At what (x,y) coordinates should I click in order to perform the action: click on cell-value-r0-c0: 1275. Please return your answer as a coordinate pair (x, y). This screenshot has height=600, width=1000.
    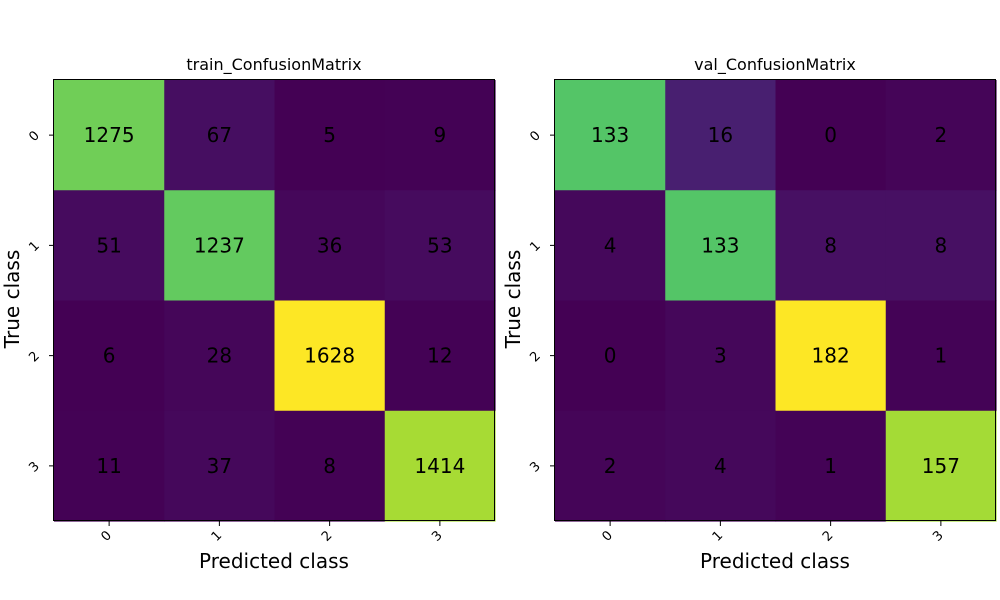
    Looking at the image, I should click on (109, 135).